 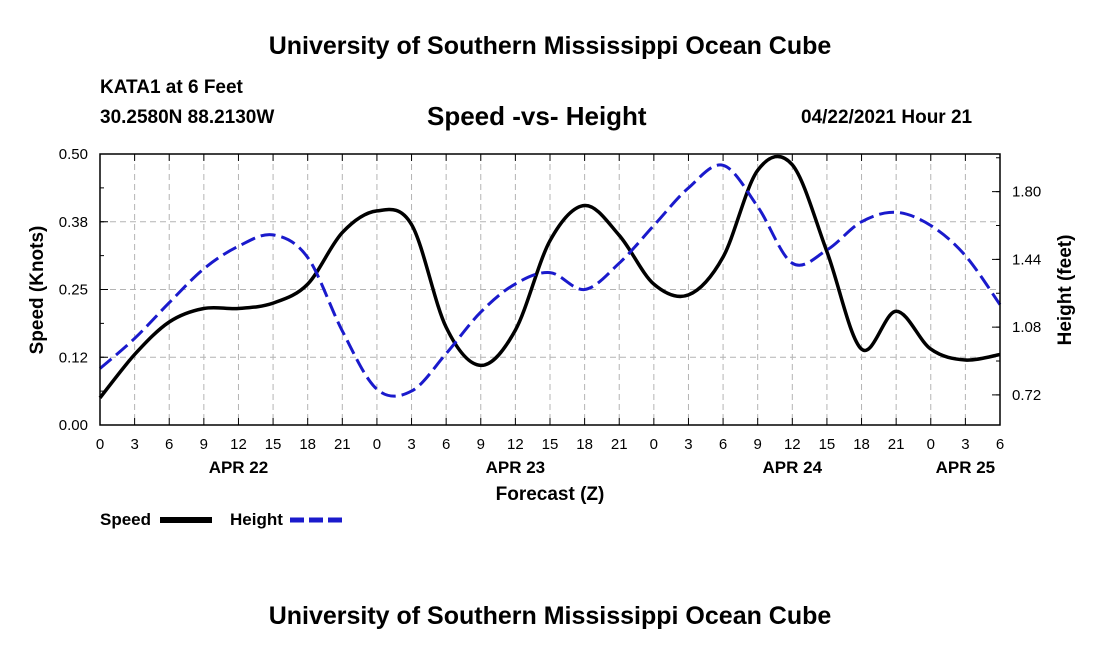 I want to click on y-tick-label: 0.50, so click(x=73, y=154).